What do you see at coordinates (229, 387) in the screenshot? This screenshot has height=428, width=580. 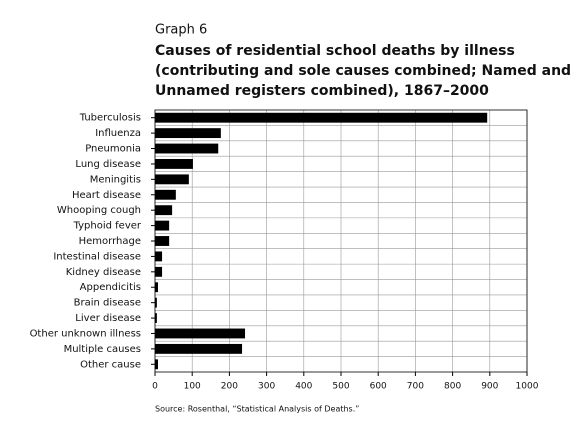 I see `x-tick-label: 200` at bounding box center [229, 387].